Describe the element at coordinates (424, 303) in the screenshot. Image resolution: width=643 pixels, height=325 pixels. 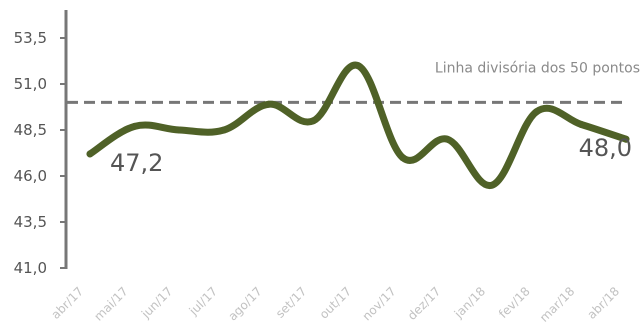
I see `x-tick-label: dez/17` at that location.